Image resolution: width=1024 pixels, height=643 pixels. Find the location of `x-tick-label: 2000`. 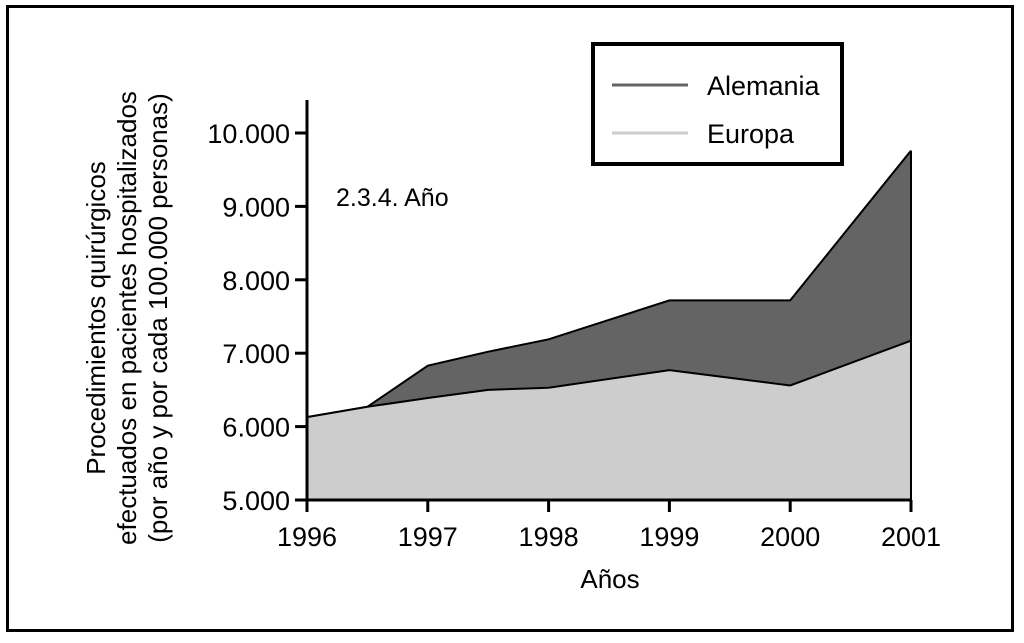

x-tick-label: 2000 is located at coordinates (790, 537).